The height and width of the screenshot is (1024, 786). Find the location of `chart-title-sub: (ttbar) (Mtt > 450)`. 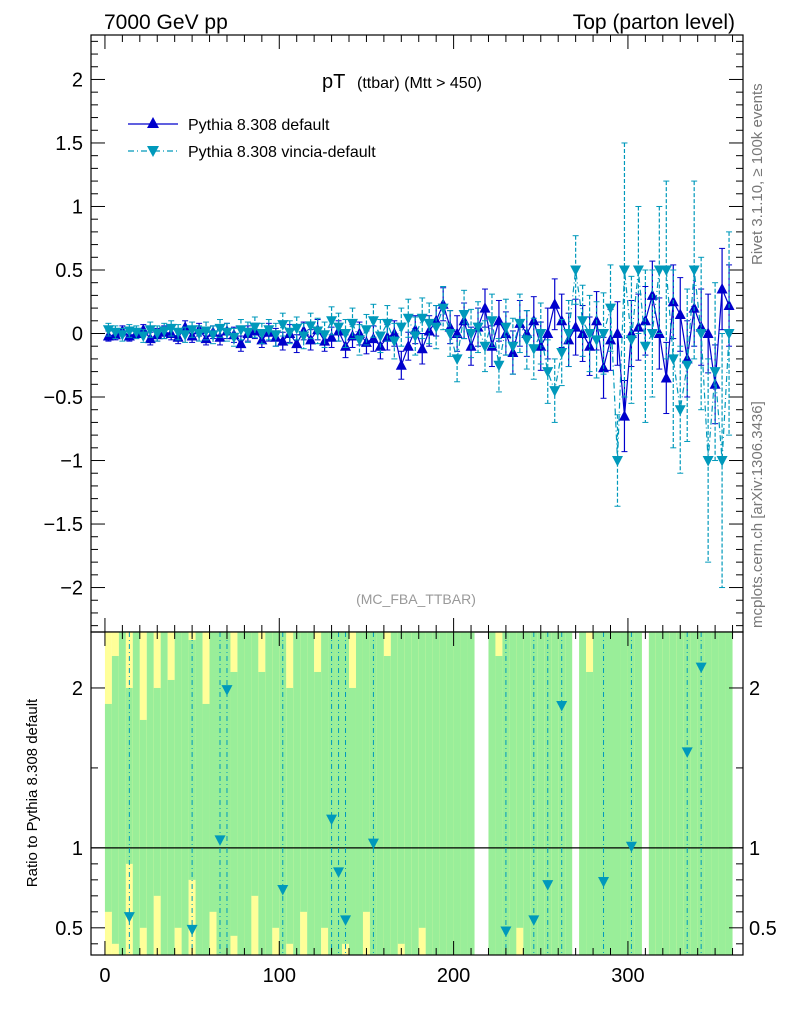

chart-title-sub: (ttbar) (Mtt > 450) is located at coordinates (419, 83).